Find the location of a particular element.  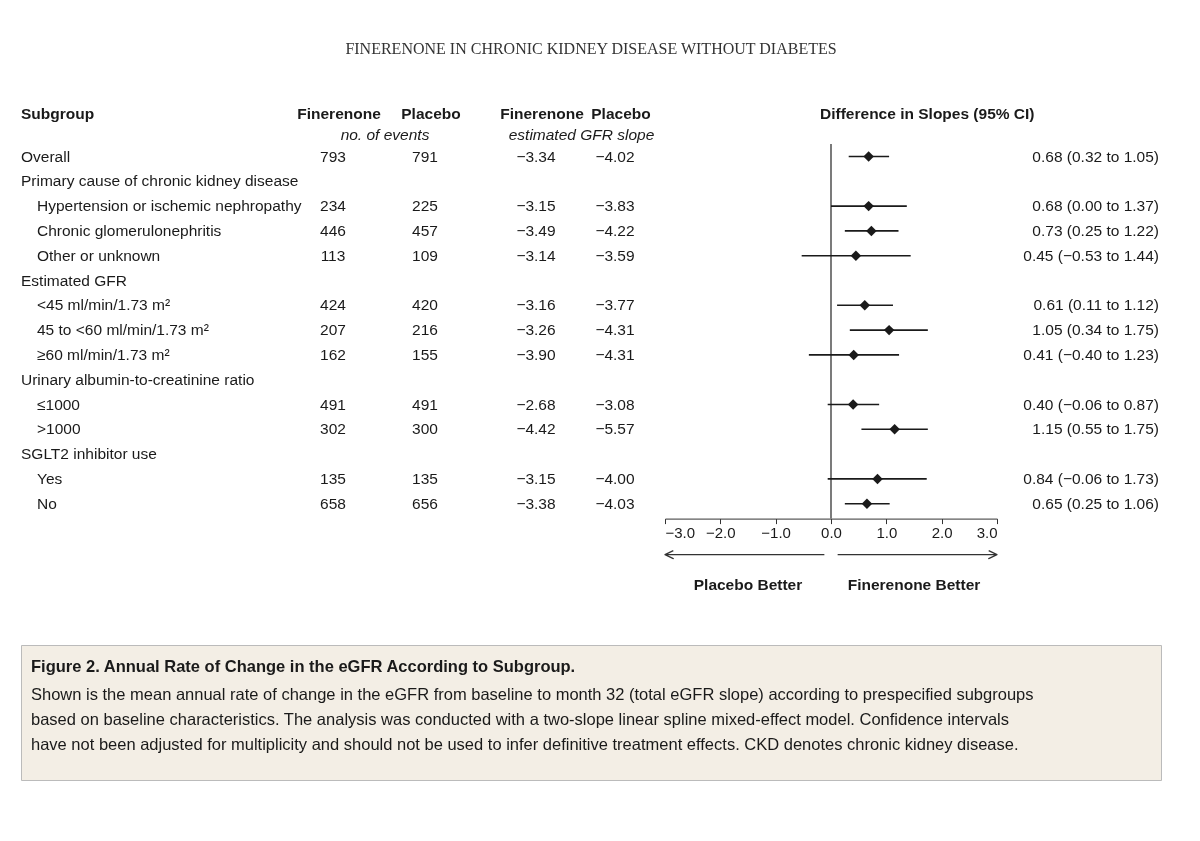

data-label: 0.40 (−0.06 to 0.87) is located at coordinates (1091, 404).